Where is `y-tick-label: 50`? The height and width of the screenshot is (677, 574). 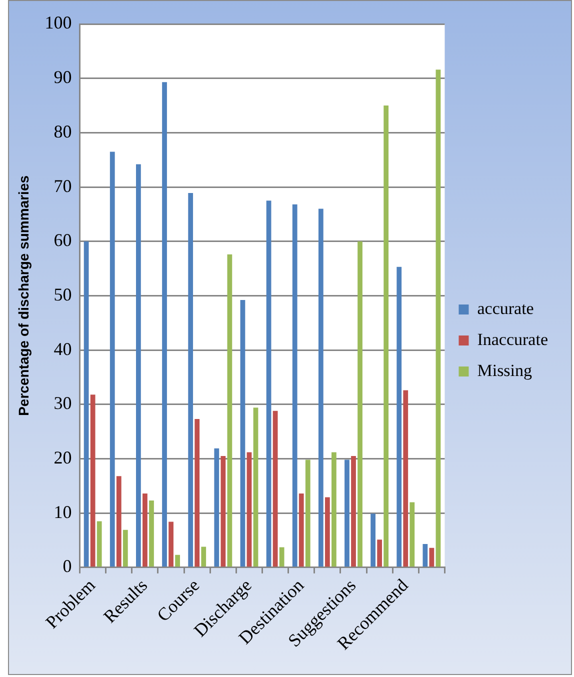
y-tick-label: 50 is located at coordinates (63, 294).